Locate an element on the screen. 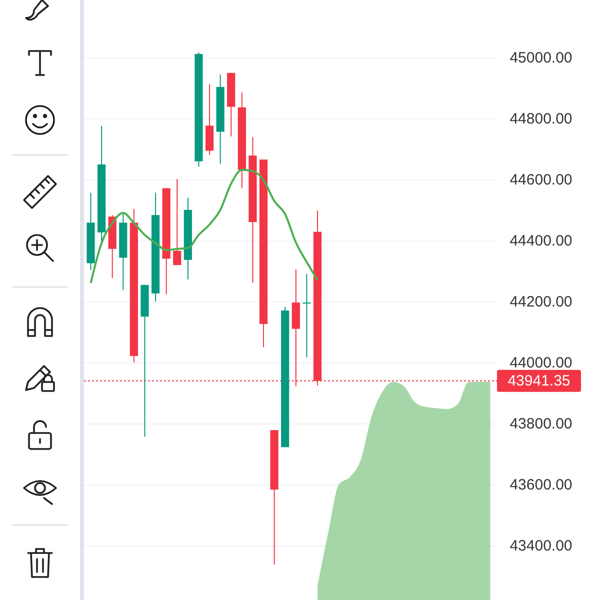 The height and width of the screenshot is (600, 600). line-series is located at coordinates (204, 226).